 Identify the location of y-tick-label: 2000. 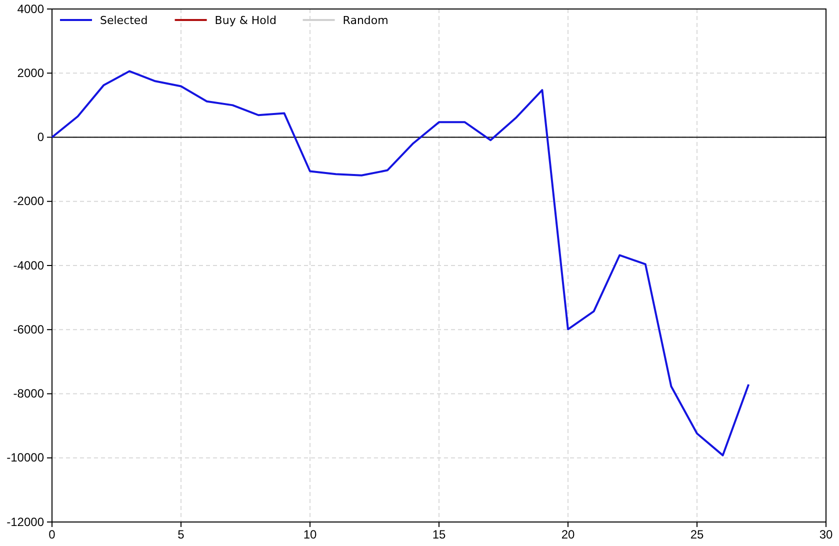
(30, 73).